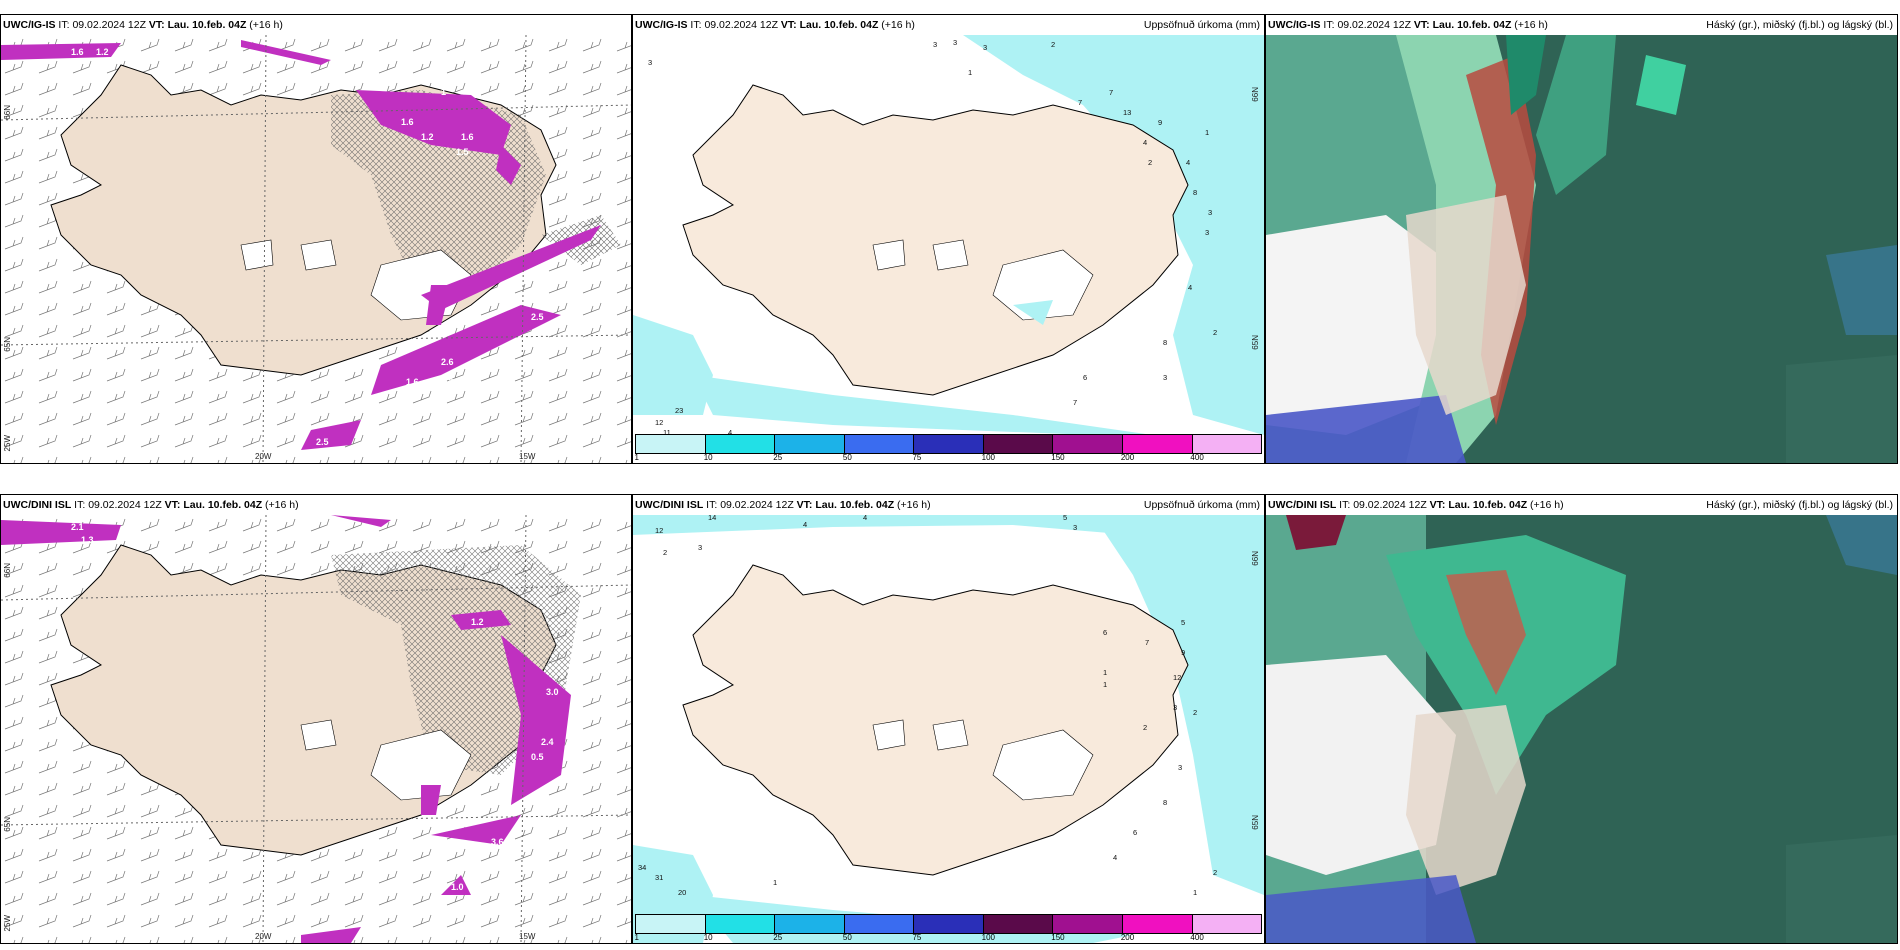 The width and height of the screenshot is (1900, 950). I want to click on svg-text: 5, so click(1065, 518).